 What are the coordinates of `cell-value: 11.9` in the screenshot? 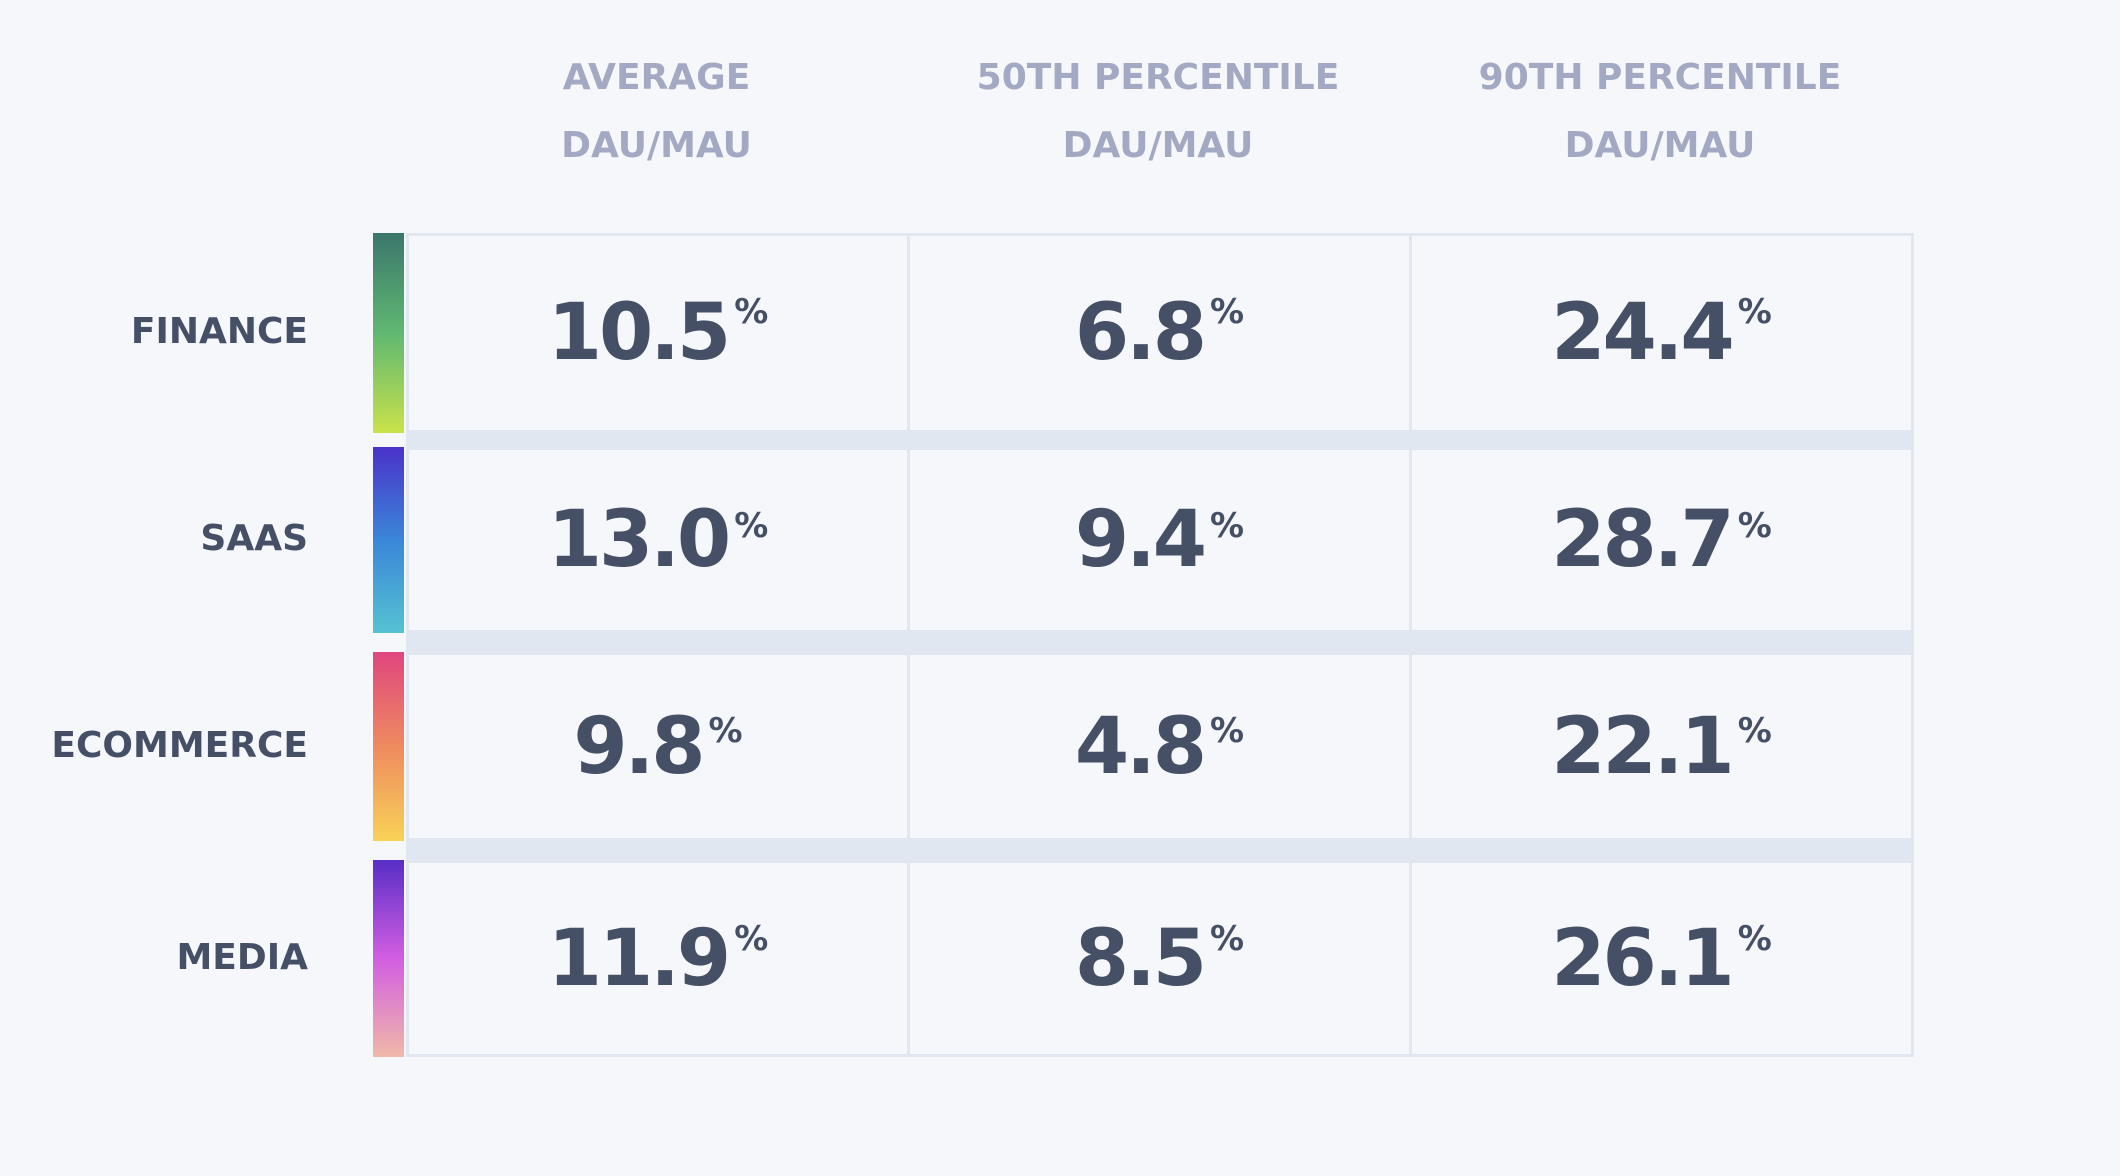 It's located at (639, 958).